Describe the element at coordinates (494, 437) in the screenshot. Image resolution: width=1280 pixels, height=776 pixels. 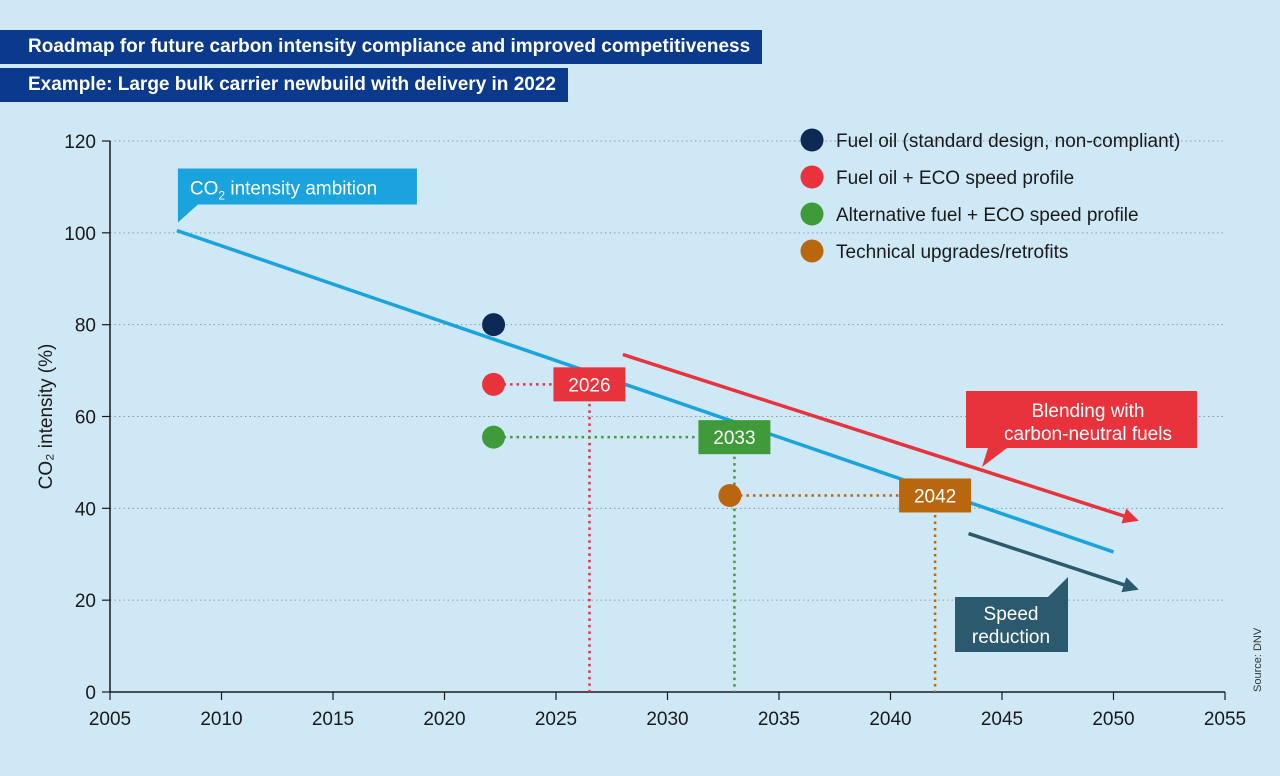
I see `alt-fuel-eco-point` at that location.